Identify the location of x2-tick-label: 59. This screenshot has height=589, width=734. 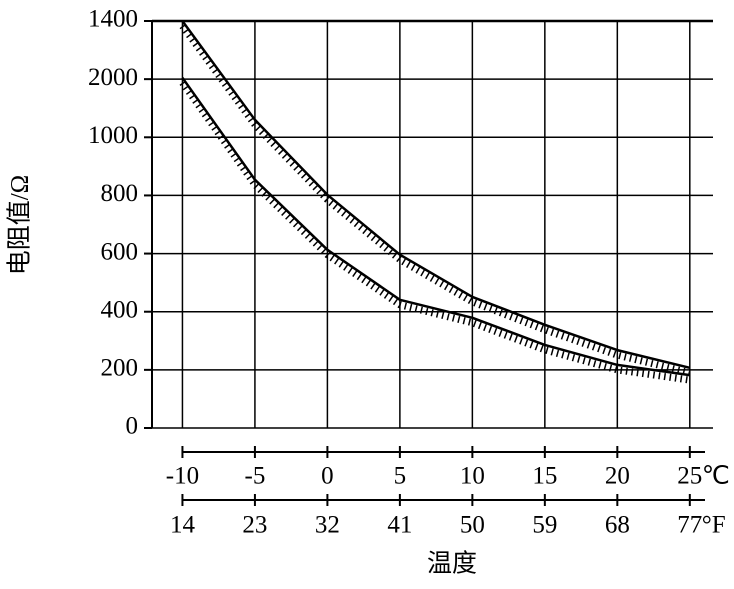
(544, 525).